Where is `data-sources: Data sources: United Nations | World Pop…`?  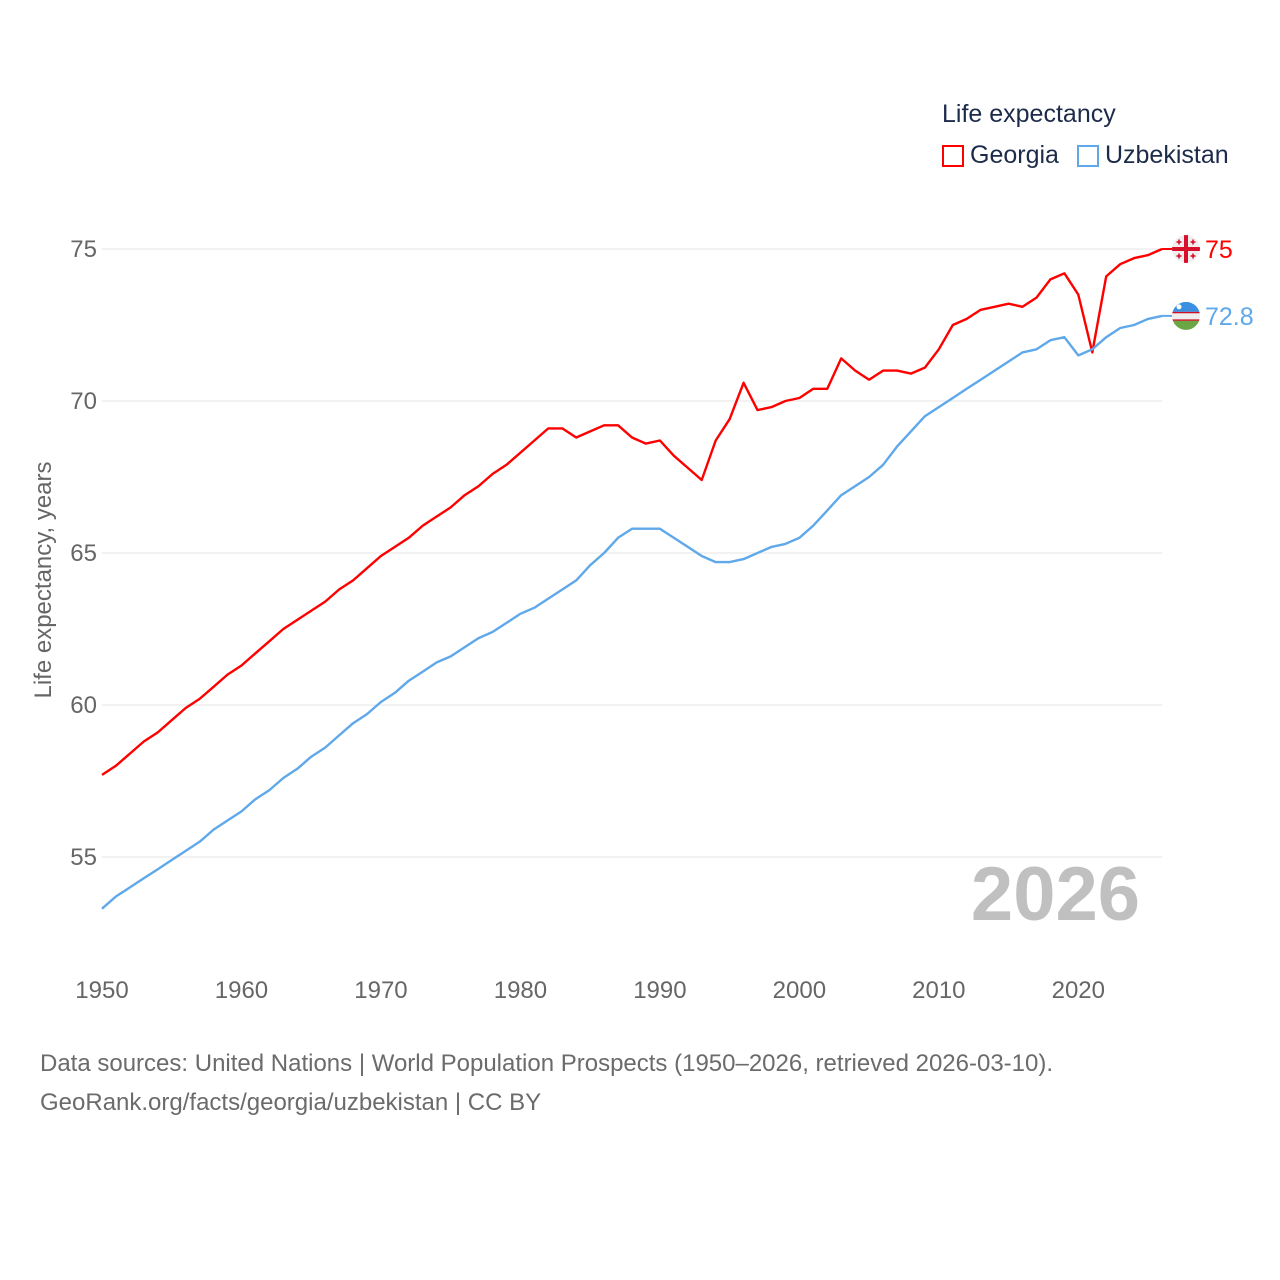
data-sources: Data sources: United Nations | World Pop… is located at coordinates (546, 1083).